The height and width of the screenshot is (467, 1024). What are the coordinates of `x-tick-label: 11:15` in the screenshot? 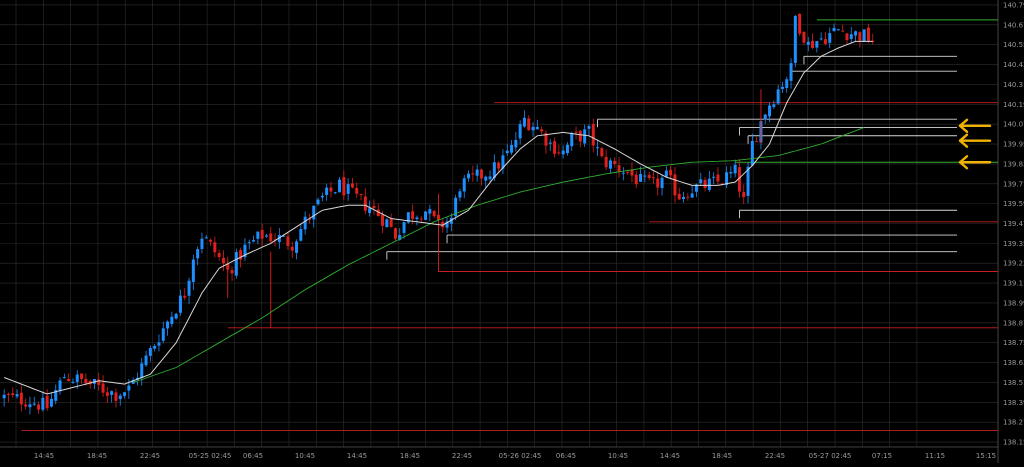 It's located at (935, 456).